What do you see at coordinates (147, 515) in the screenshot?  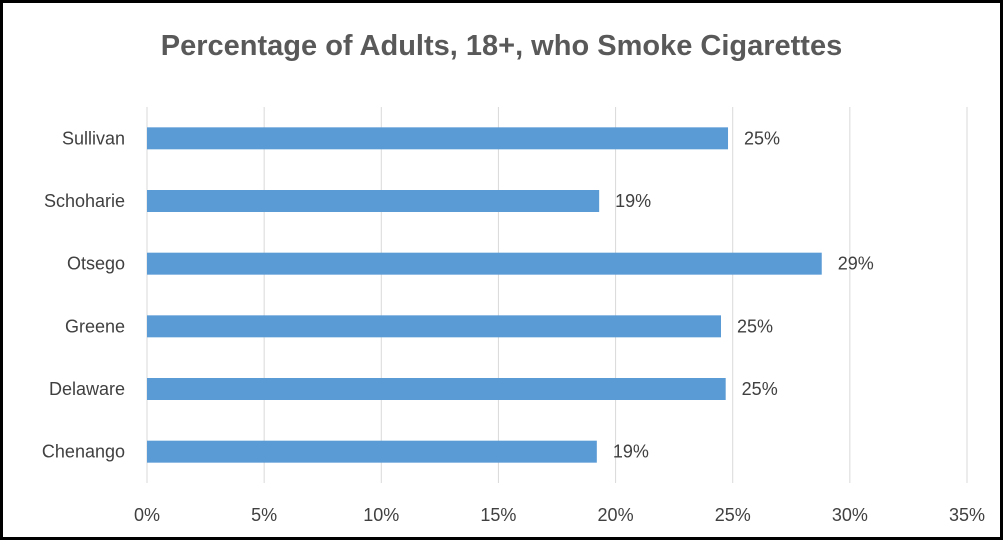 I see `x-tick-label: 0%` at bounding box center [147, 515].